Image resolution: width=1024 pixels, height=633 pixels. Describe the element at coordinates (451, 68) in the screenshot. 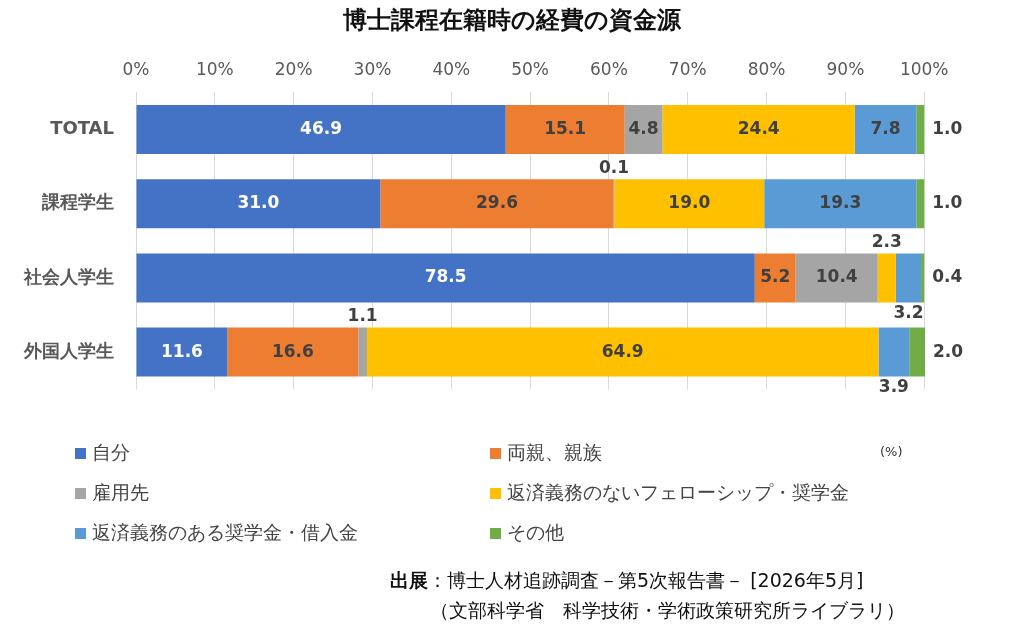

I see `x-tick-label: 40%` at that location.